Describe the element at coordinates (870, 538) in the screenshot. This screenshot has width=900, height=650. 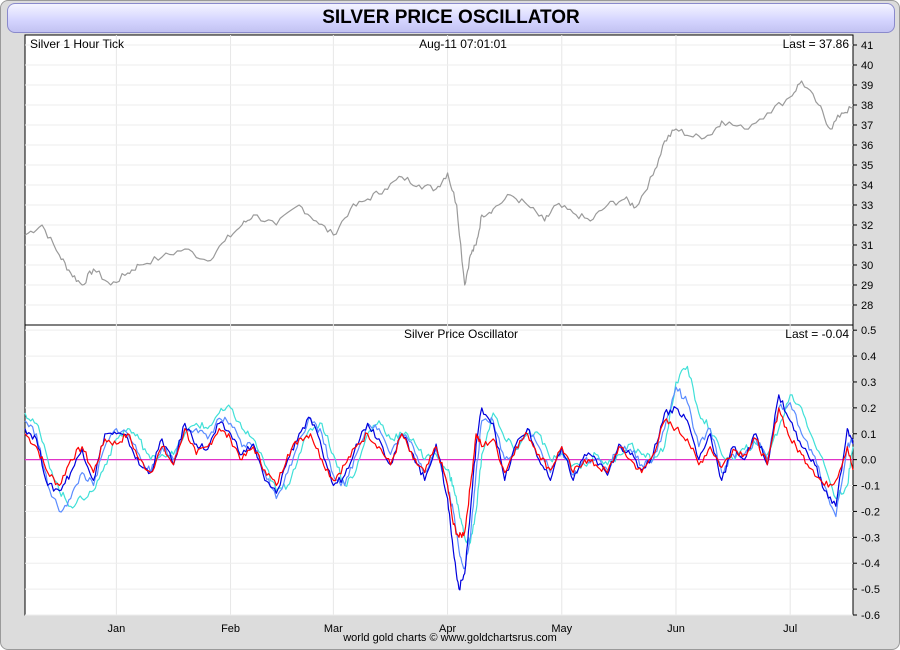
I see `y-tick-label: -0.3` at that location.